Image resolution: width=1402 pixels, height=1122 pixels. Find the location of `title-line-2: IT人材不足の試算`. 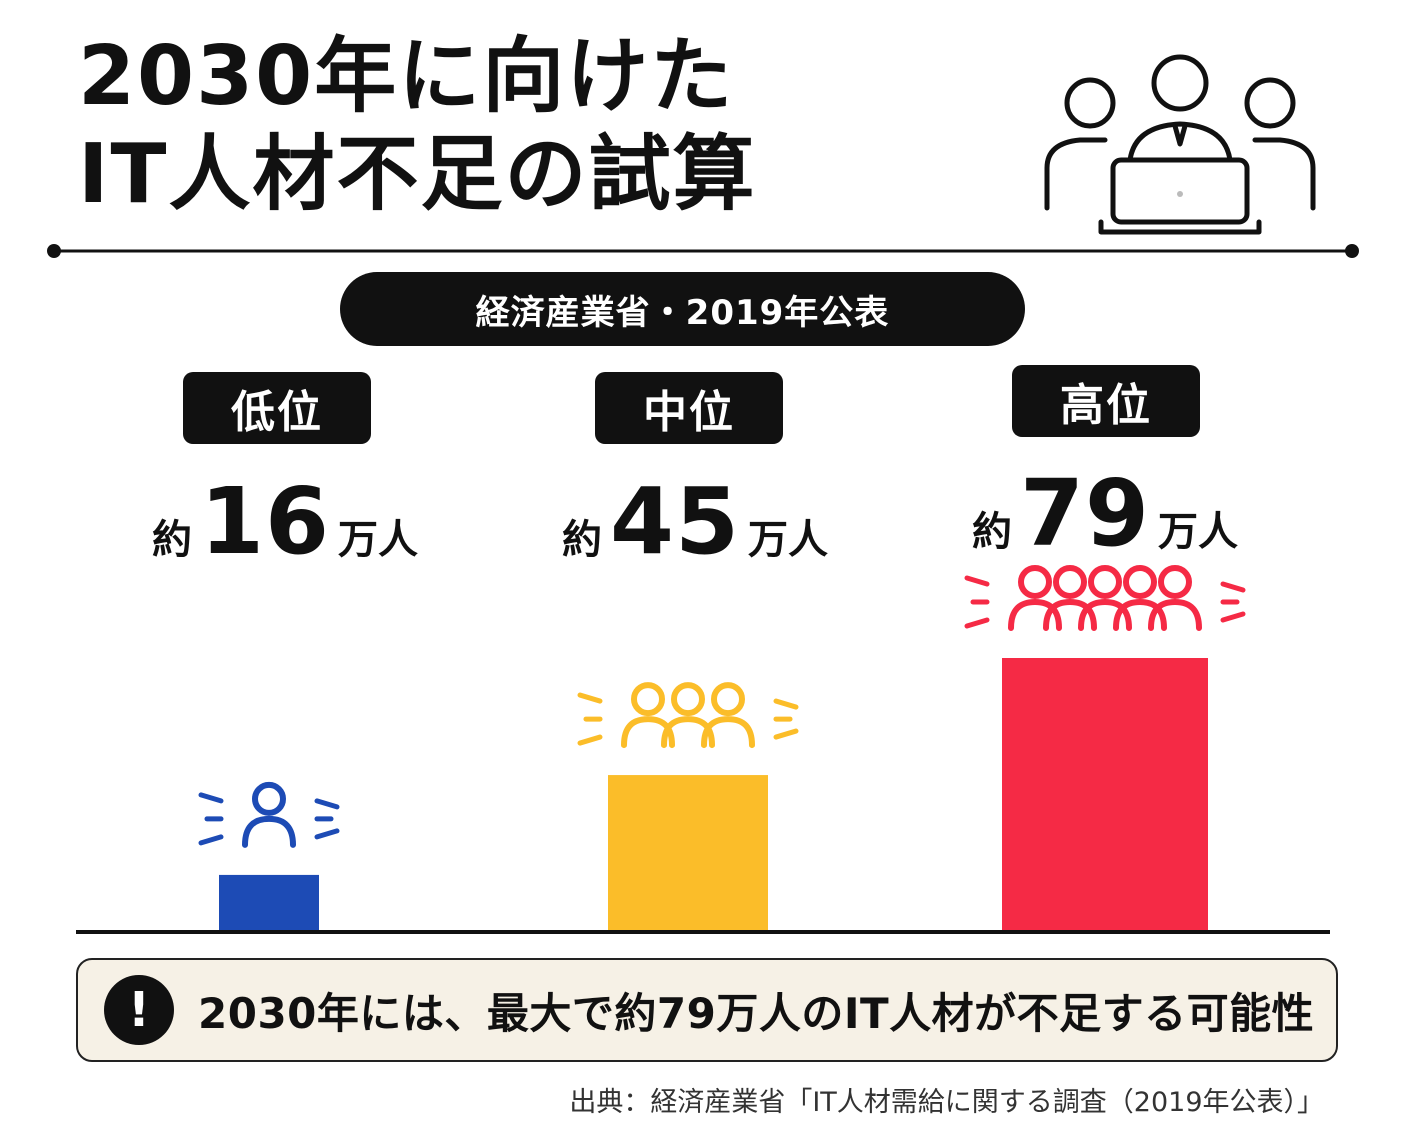

title-line-2: IT人材不足の試算 is located at coordinates (417, 174).